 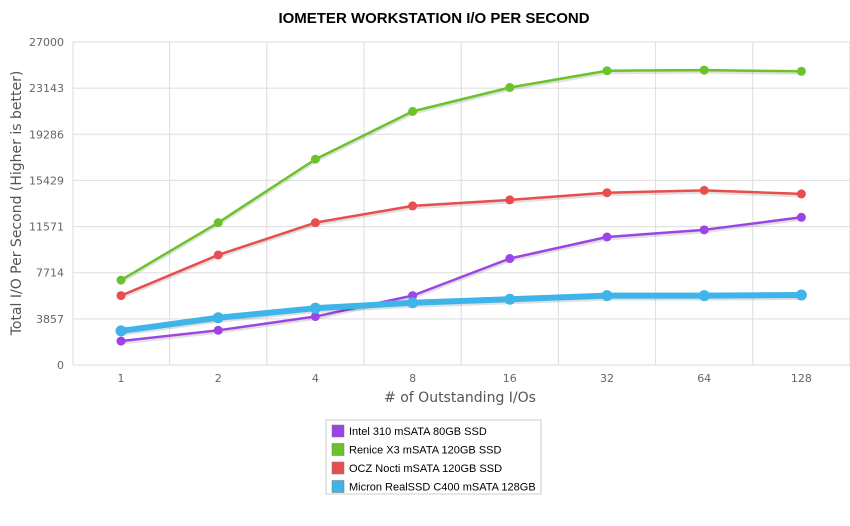 I want to click on x-tick-label: 16, so click(x=510, y=378).